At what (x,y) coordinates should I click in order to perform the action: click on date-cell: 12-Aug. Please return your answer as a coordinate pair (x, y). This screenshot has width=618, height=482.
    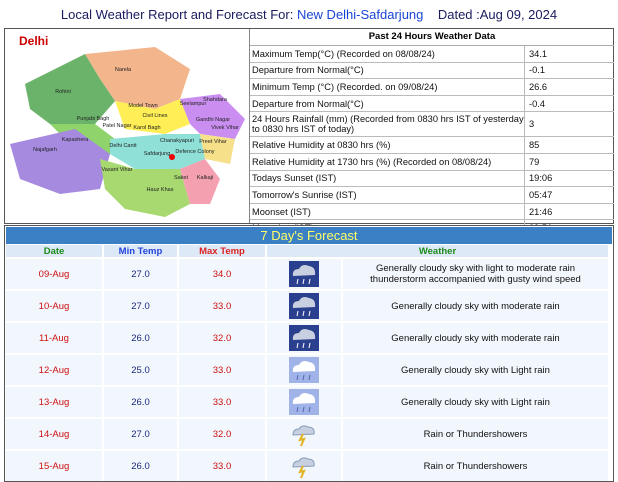
    Looking at the image, I should click on (54, 370).